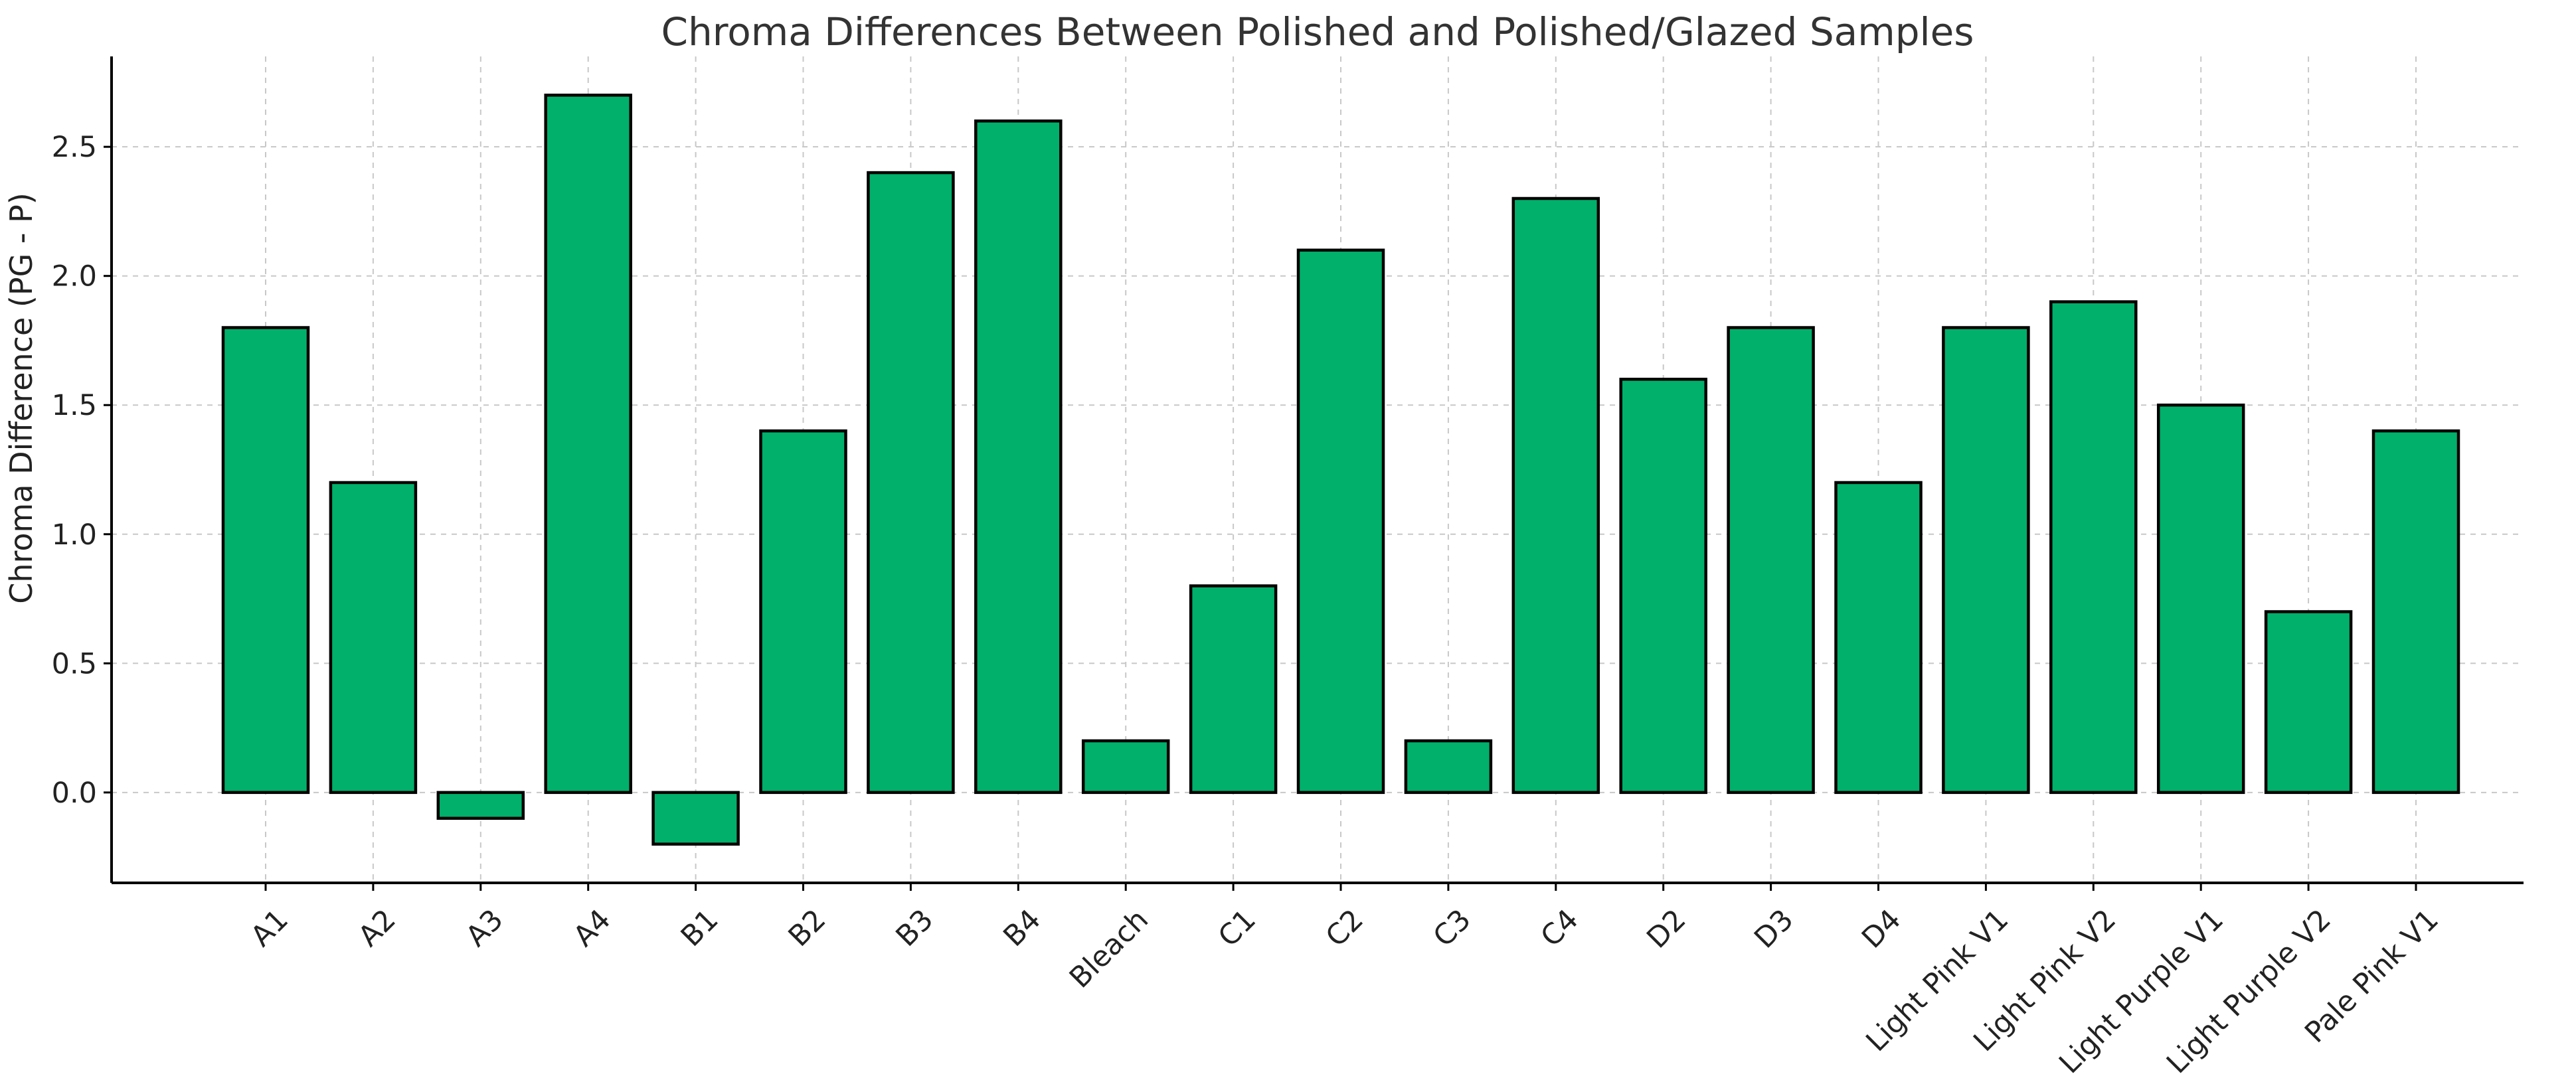 The width and height of the screenshot is (2576, 1082). Describe the element at coordinates (1774, 929) in the screenshot. I see `x-tick-label: D3` at that location.